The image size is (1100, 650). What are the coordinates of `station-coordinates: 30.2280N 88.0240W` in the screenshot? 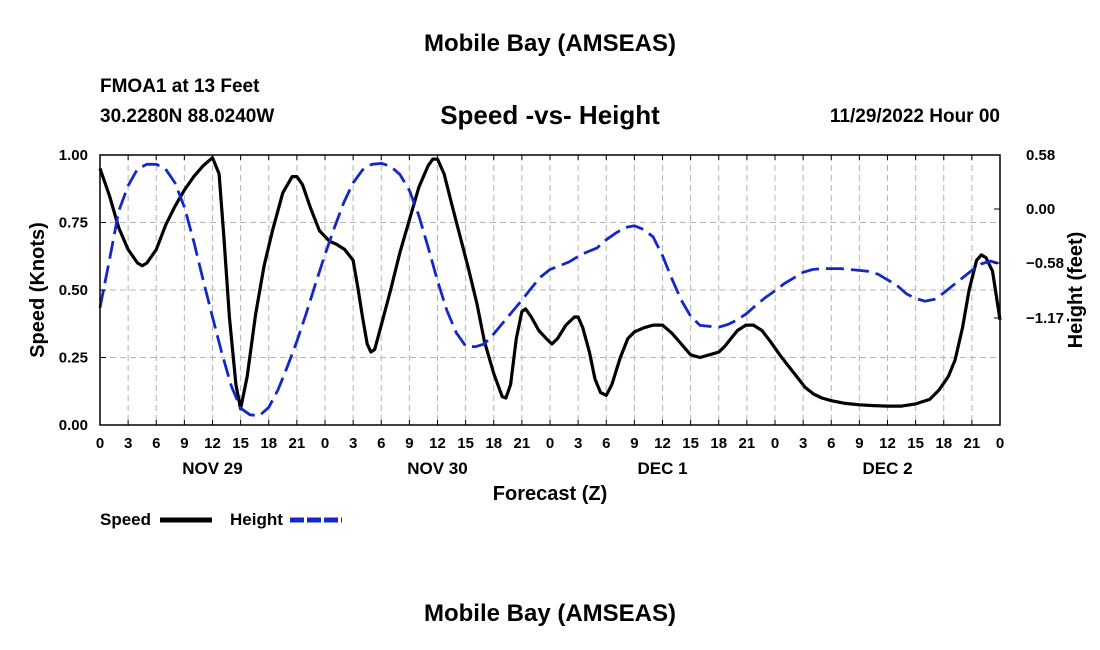 It's located at (187, 116).